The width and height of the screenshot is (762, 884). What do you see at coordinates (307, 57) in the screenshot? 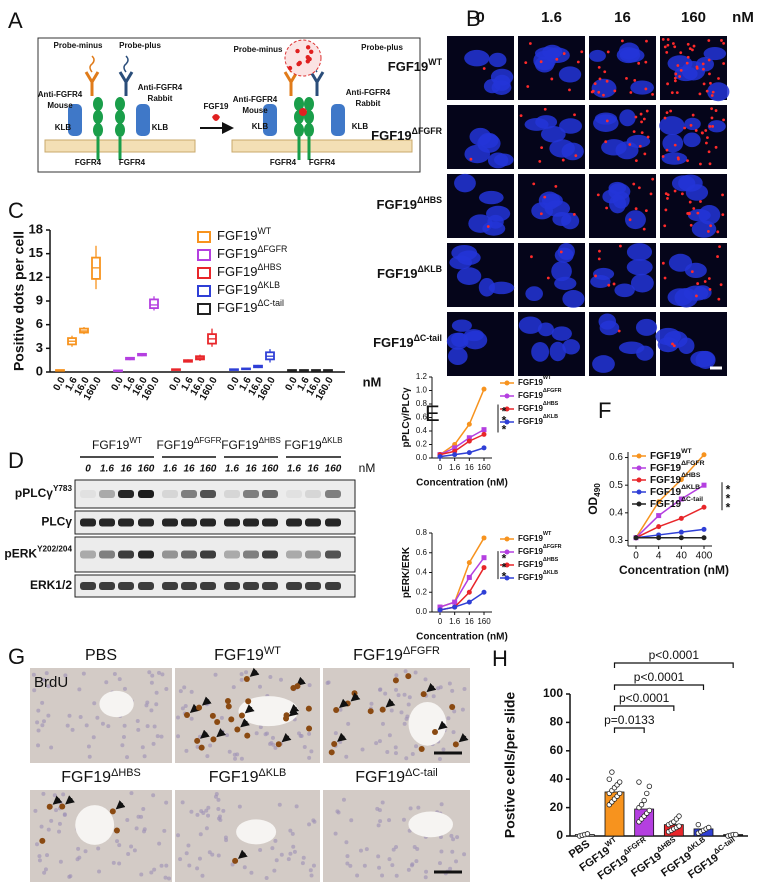
I see `rca-dot` at bounding box center [307, 57].